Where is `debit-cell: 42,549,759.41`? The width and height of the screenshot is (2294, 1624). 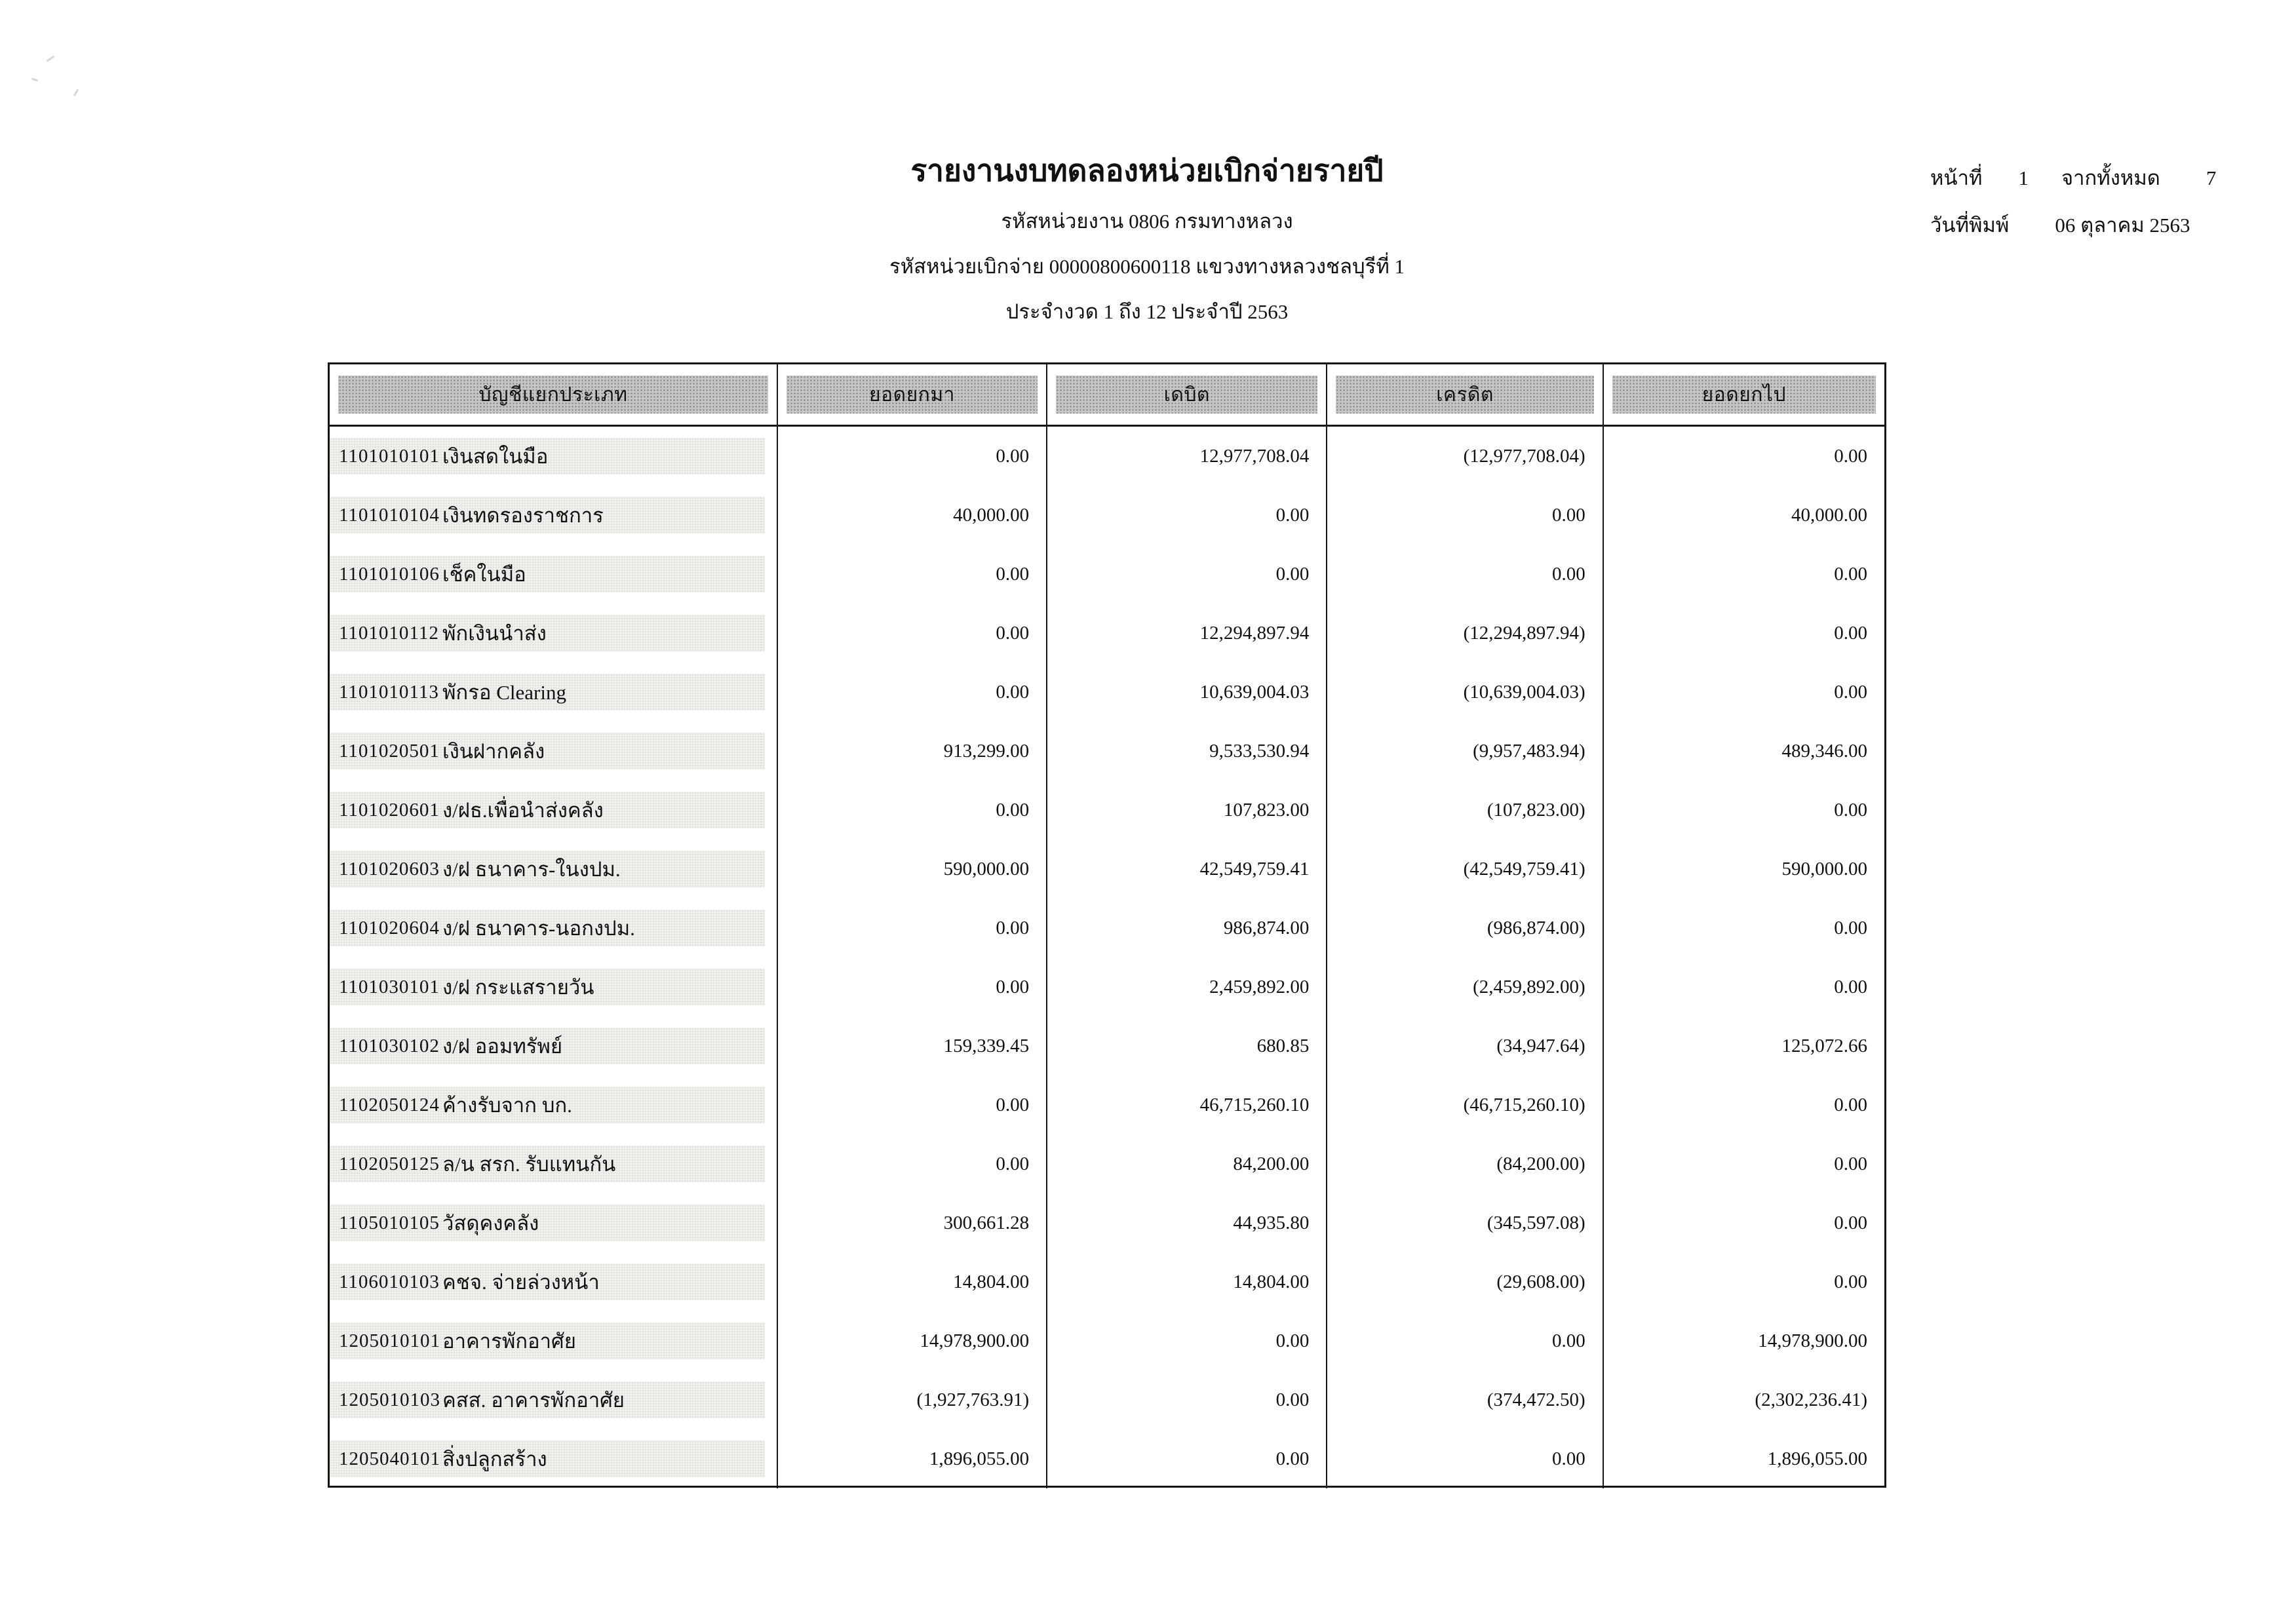 debit-cell: 42,549,759.41 is located at coordinates (1187, 870).